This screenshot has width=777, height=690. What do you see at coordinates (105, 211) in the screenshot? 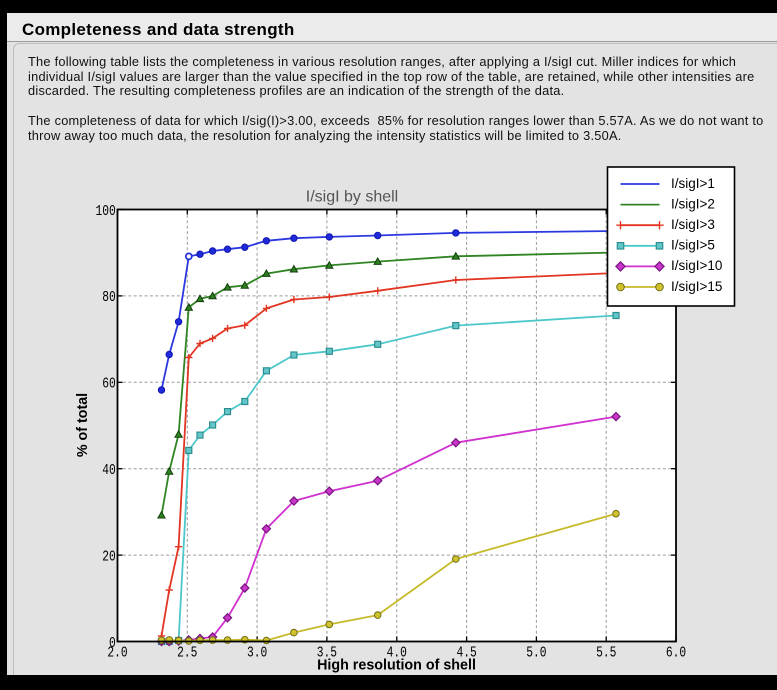
I see `svg-text: 100` at bounding box center [105, 211].